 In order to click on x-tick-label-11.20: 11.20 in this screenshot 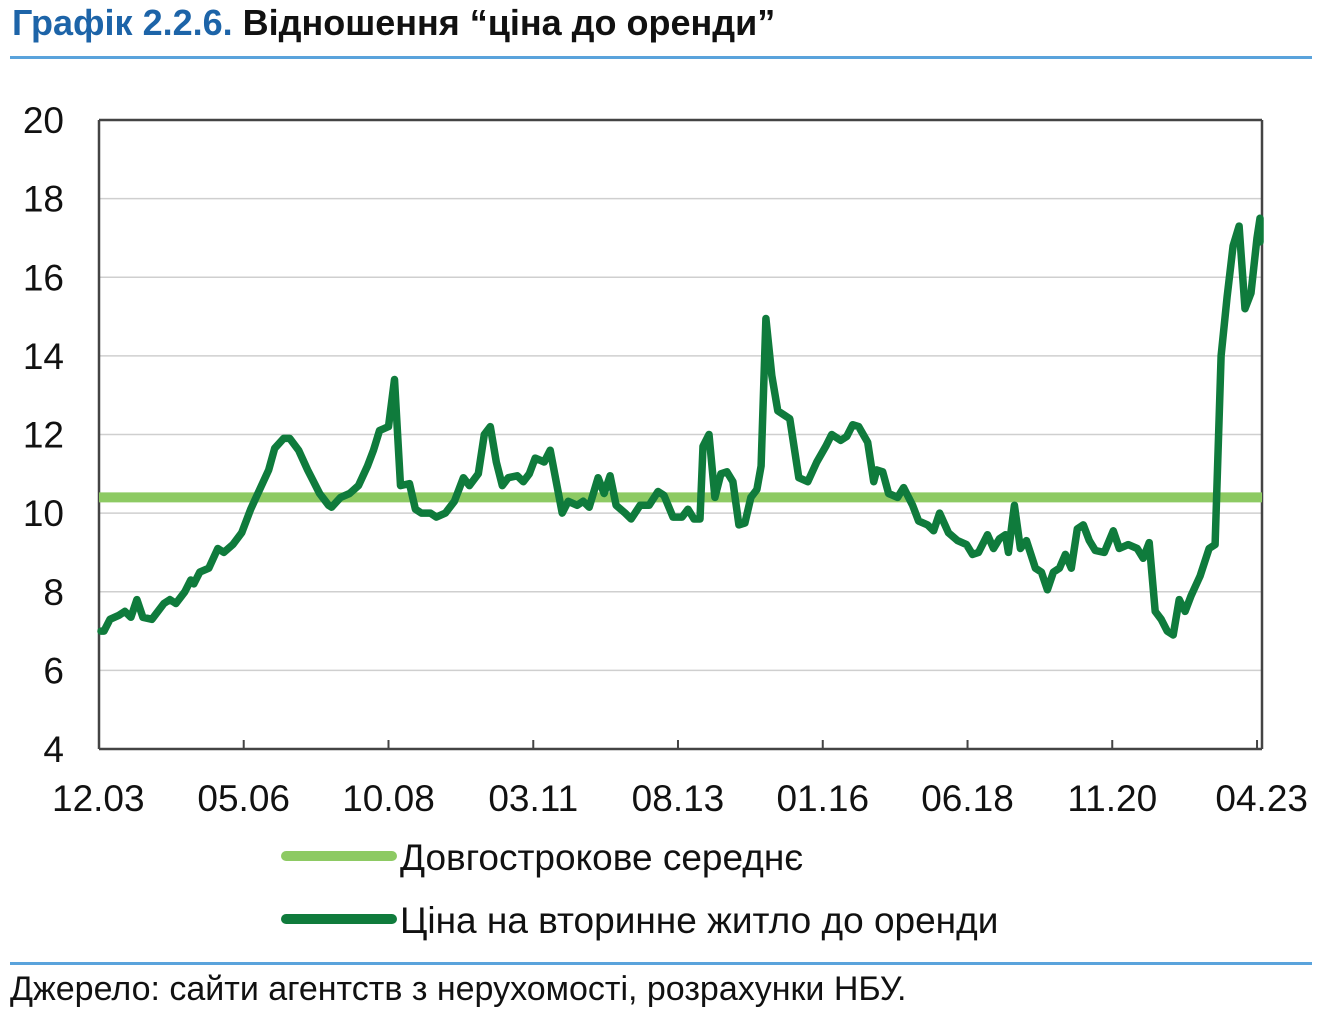, I will do `click(1112, 798)`.